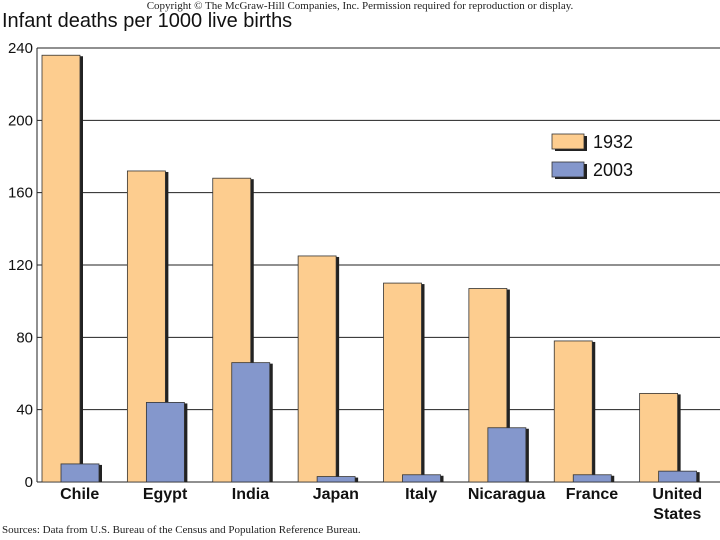 This screenshot has width=720, height=540. Describe the element at coordinates (20, 48) in the screenshot. I see `y-tick-label: 240` at that location.